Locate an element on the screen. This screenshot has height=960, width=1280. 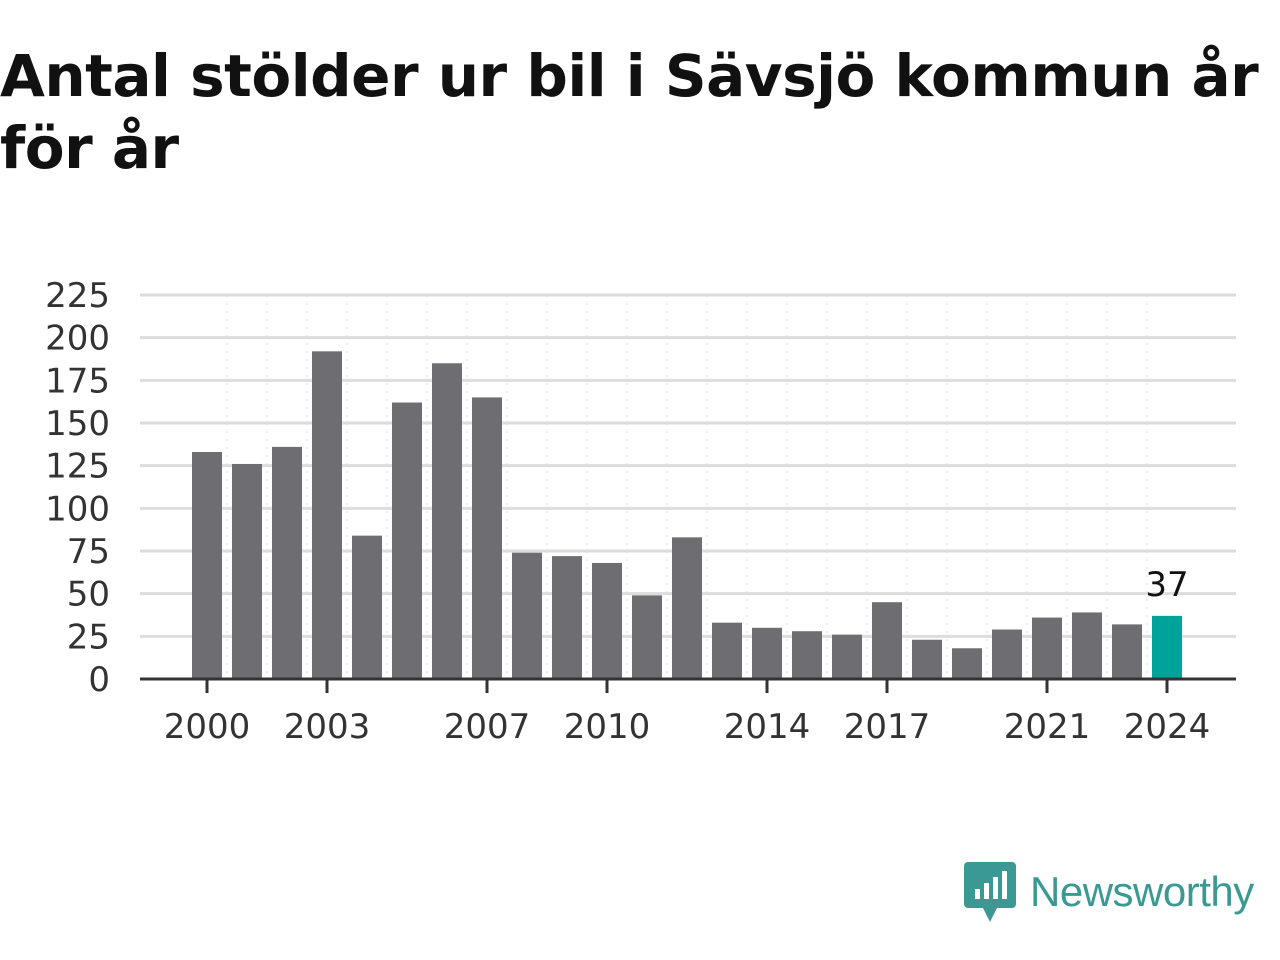
x-tick-label: 2007 is located at coordinates (487, 727).